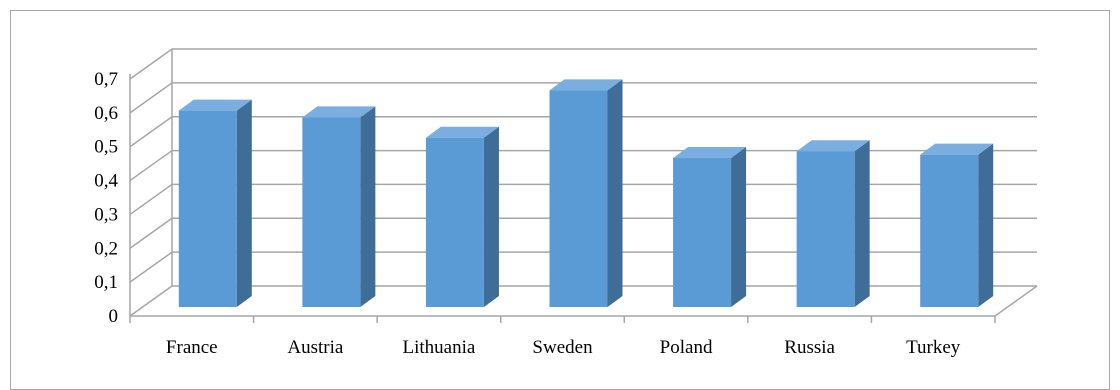 This screenshot has height=390, width=1120. I want to click on y-tick-label: 0,2, so click(106, 248).